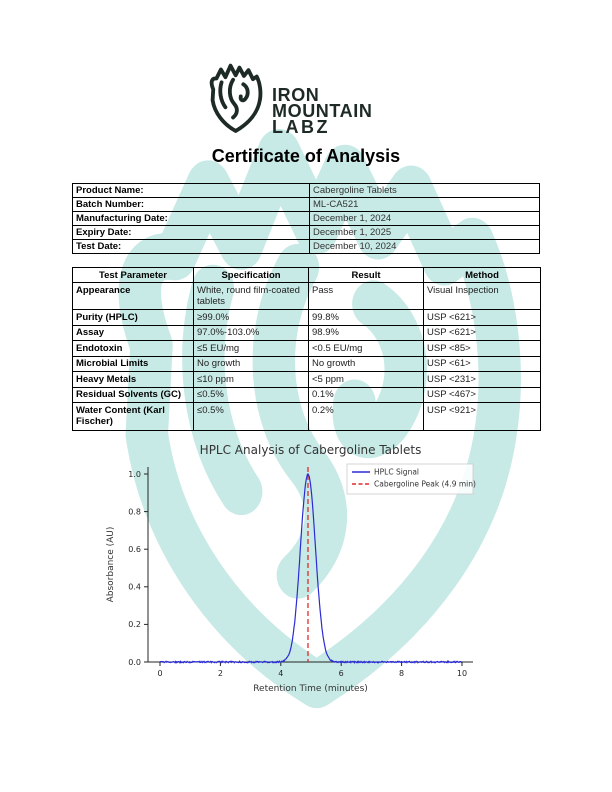 Image resolution: width=612 pixels, height=792 pixels. Describe the element at coordinates (133, 332) in the screenshot. I see `parameter-cell: Assay` at that location.